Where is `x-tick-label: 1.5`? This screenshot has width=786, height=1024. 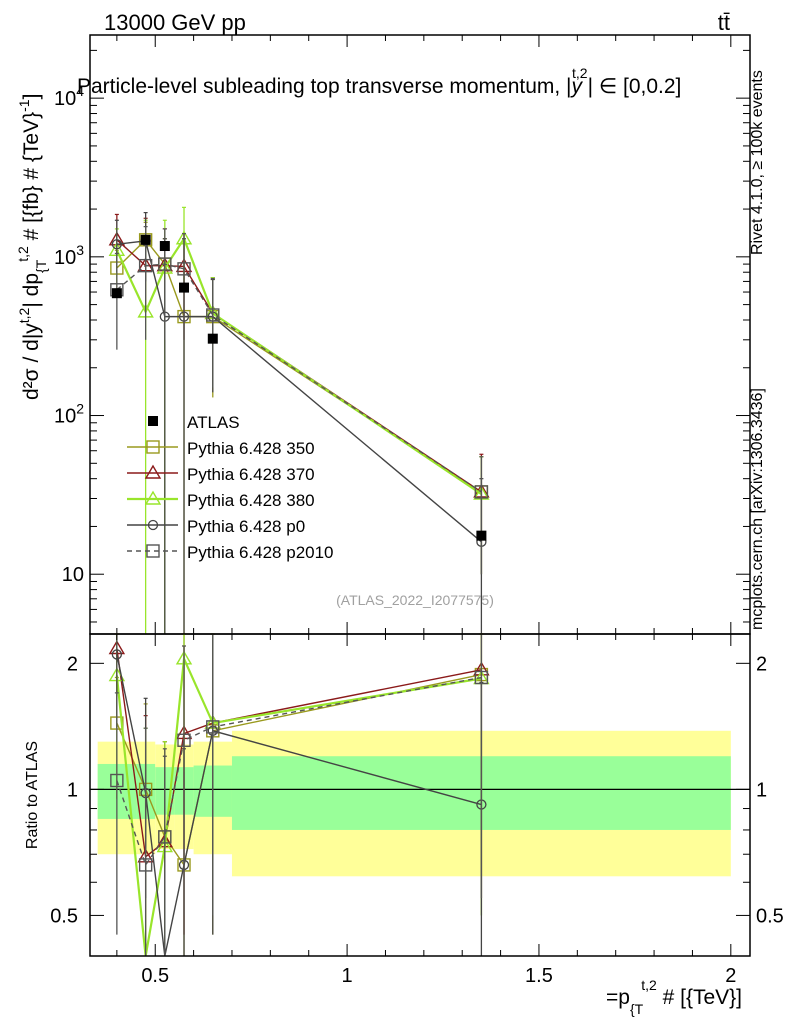
x-tick-label: 1.5 is located at coordinates (539, 976).